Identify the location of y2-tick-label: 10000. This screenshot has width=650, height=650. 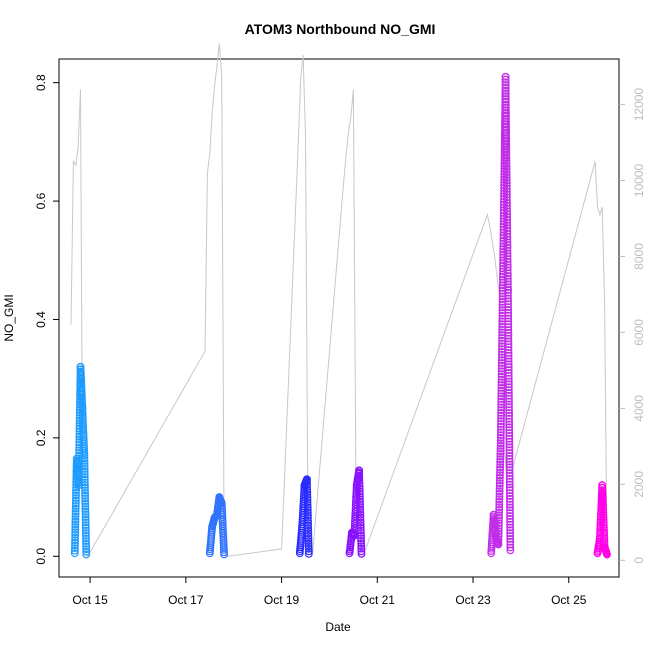
(639, 181).